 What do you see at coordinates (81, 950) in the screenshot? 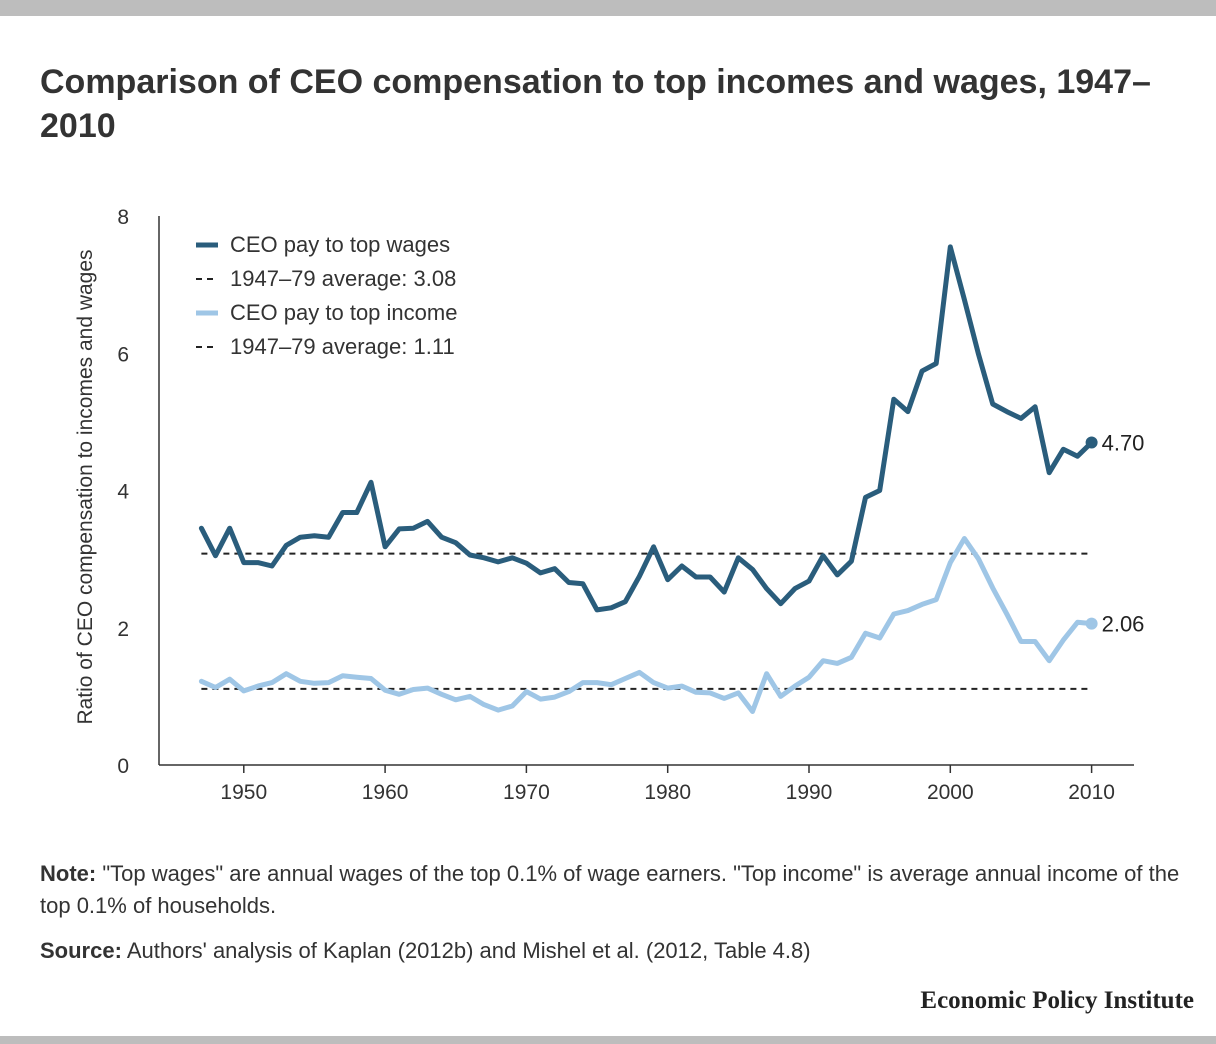
I see `source-label: Source:` at bounding box center [81, 950].